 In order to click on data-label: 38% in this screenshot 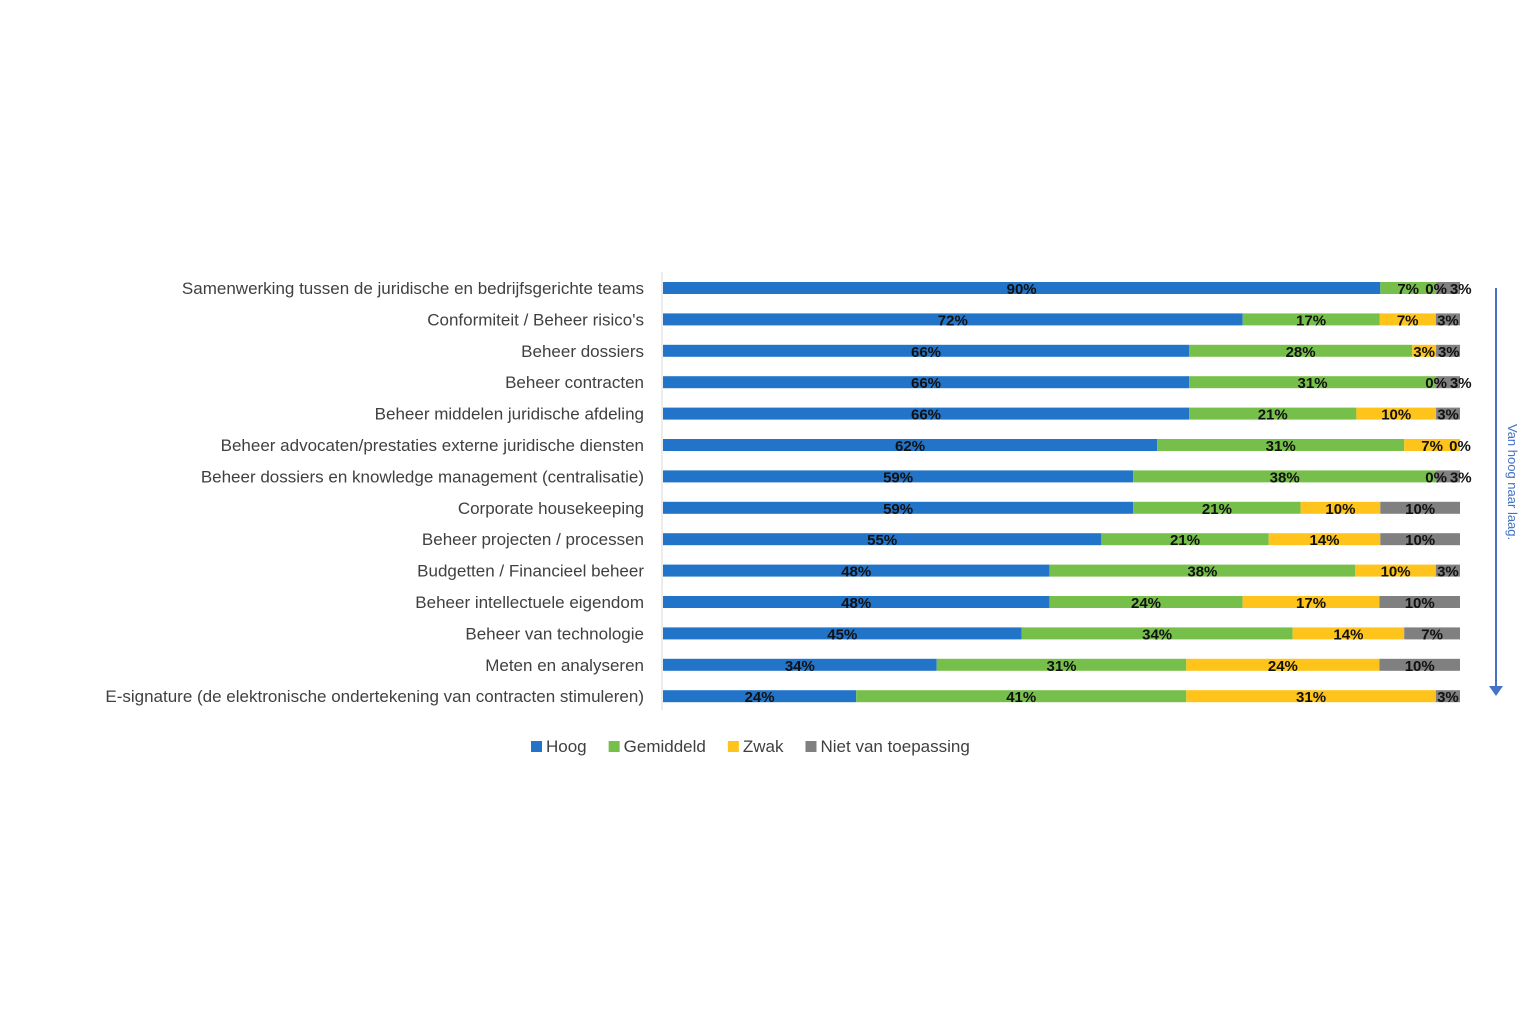, I will do `click(1285, 477)`.